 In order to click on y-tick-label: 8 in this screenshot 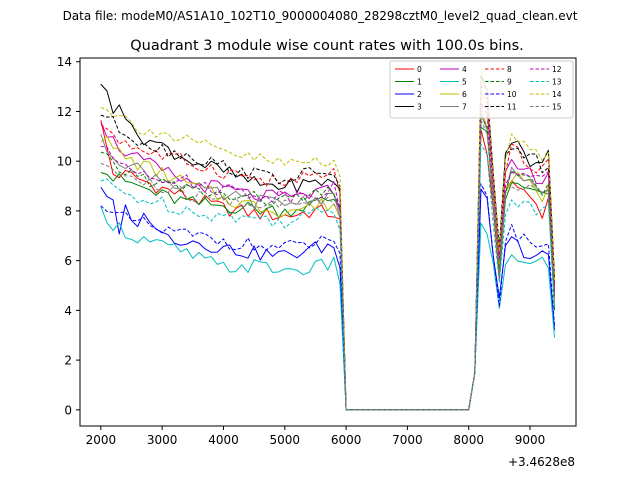, I will do `click(68, 211)`.